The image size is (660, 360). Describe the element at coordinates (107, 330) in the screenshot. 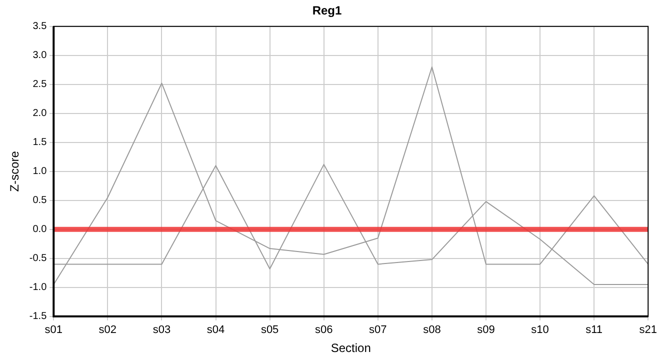

I see `x-tick-label: s02` at that location.